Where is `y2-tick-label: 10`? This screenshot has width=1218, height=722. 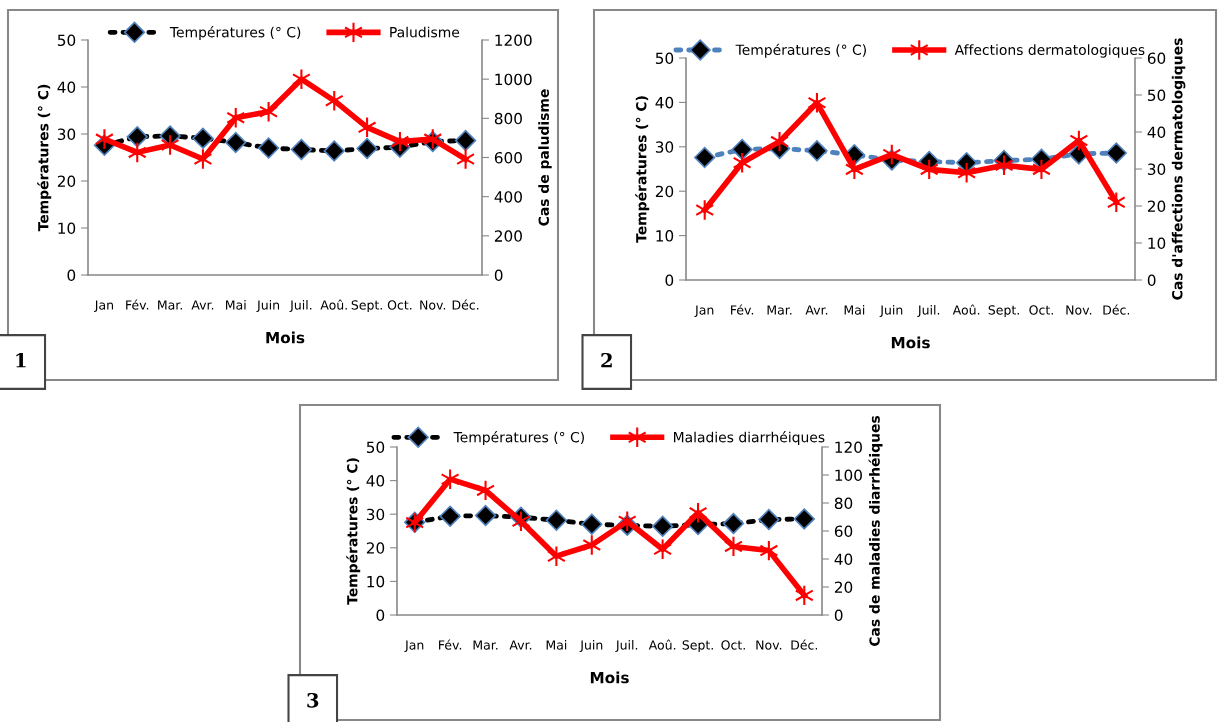
y2-tick-label: 10 is located at coordinates (1157, 243).